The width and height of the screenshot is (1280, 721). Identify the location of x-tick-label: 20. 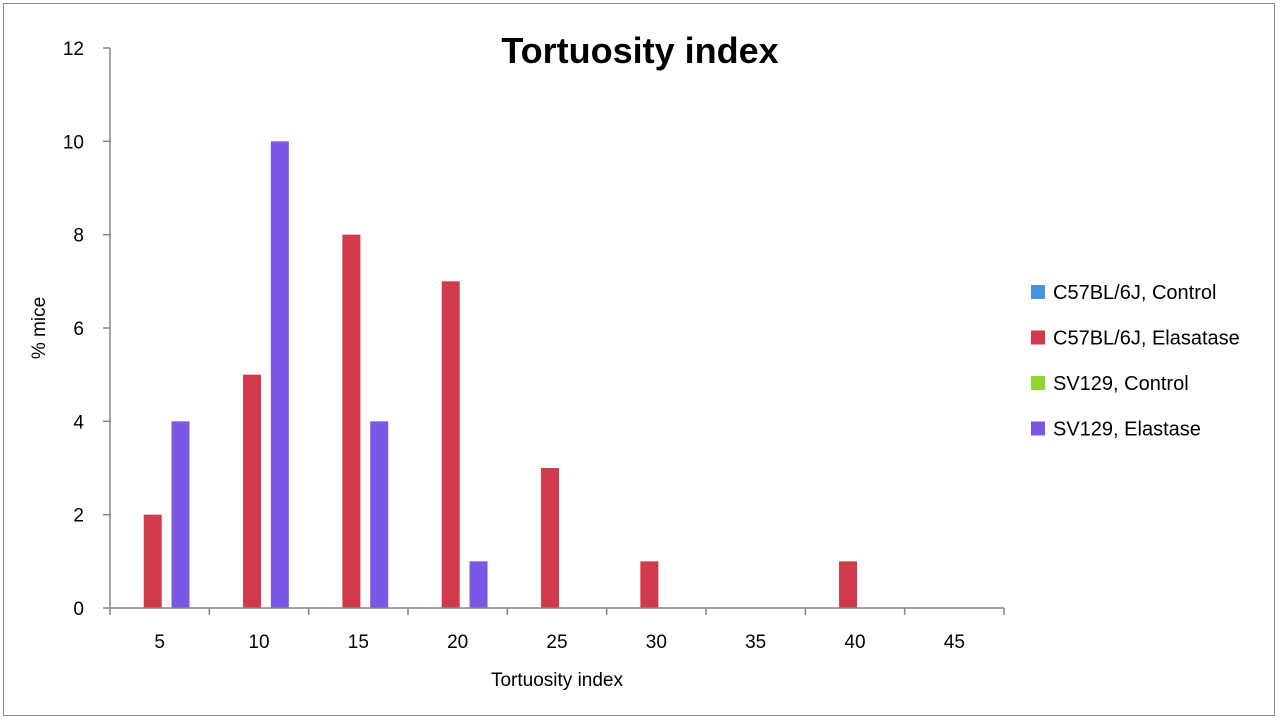
(457, 642).